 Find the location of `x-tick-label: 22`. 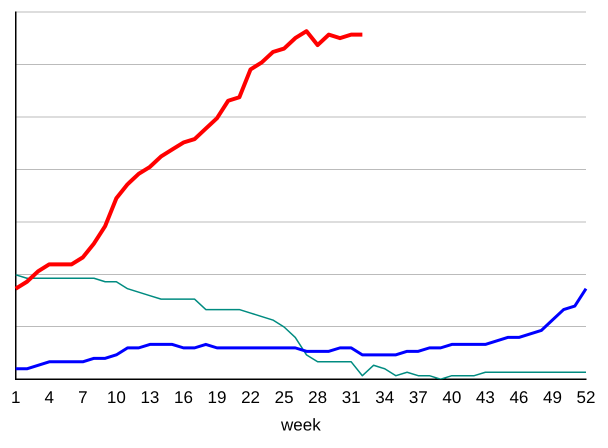

x-tick-label: 22 is located at coordinates (250, 398).